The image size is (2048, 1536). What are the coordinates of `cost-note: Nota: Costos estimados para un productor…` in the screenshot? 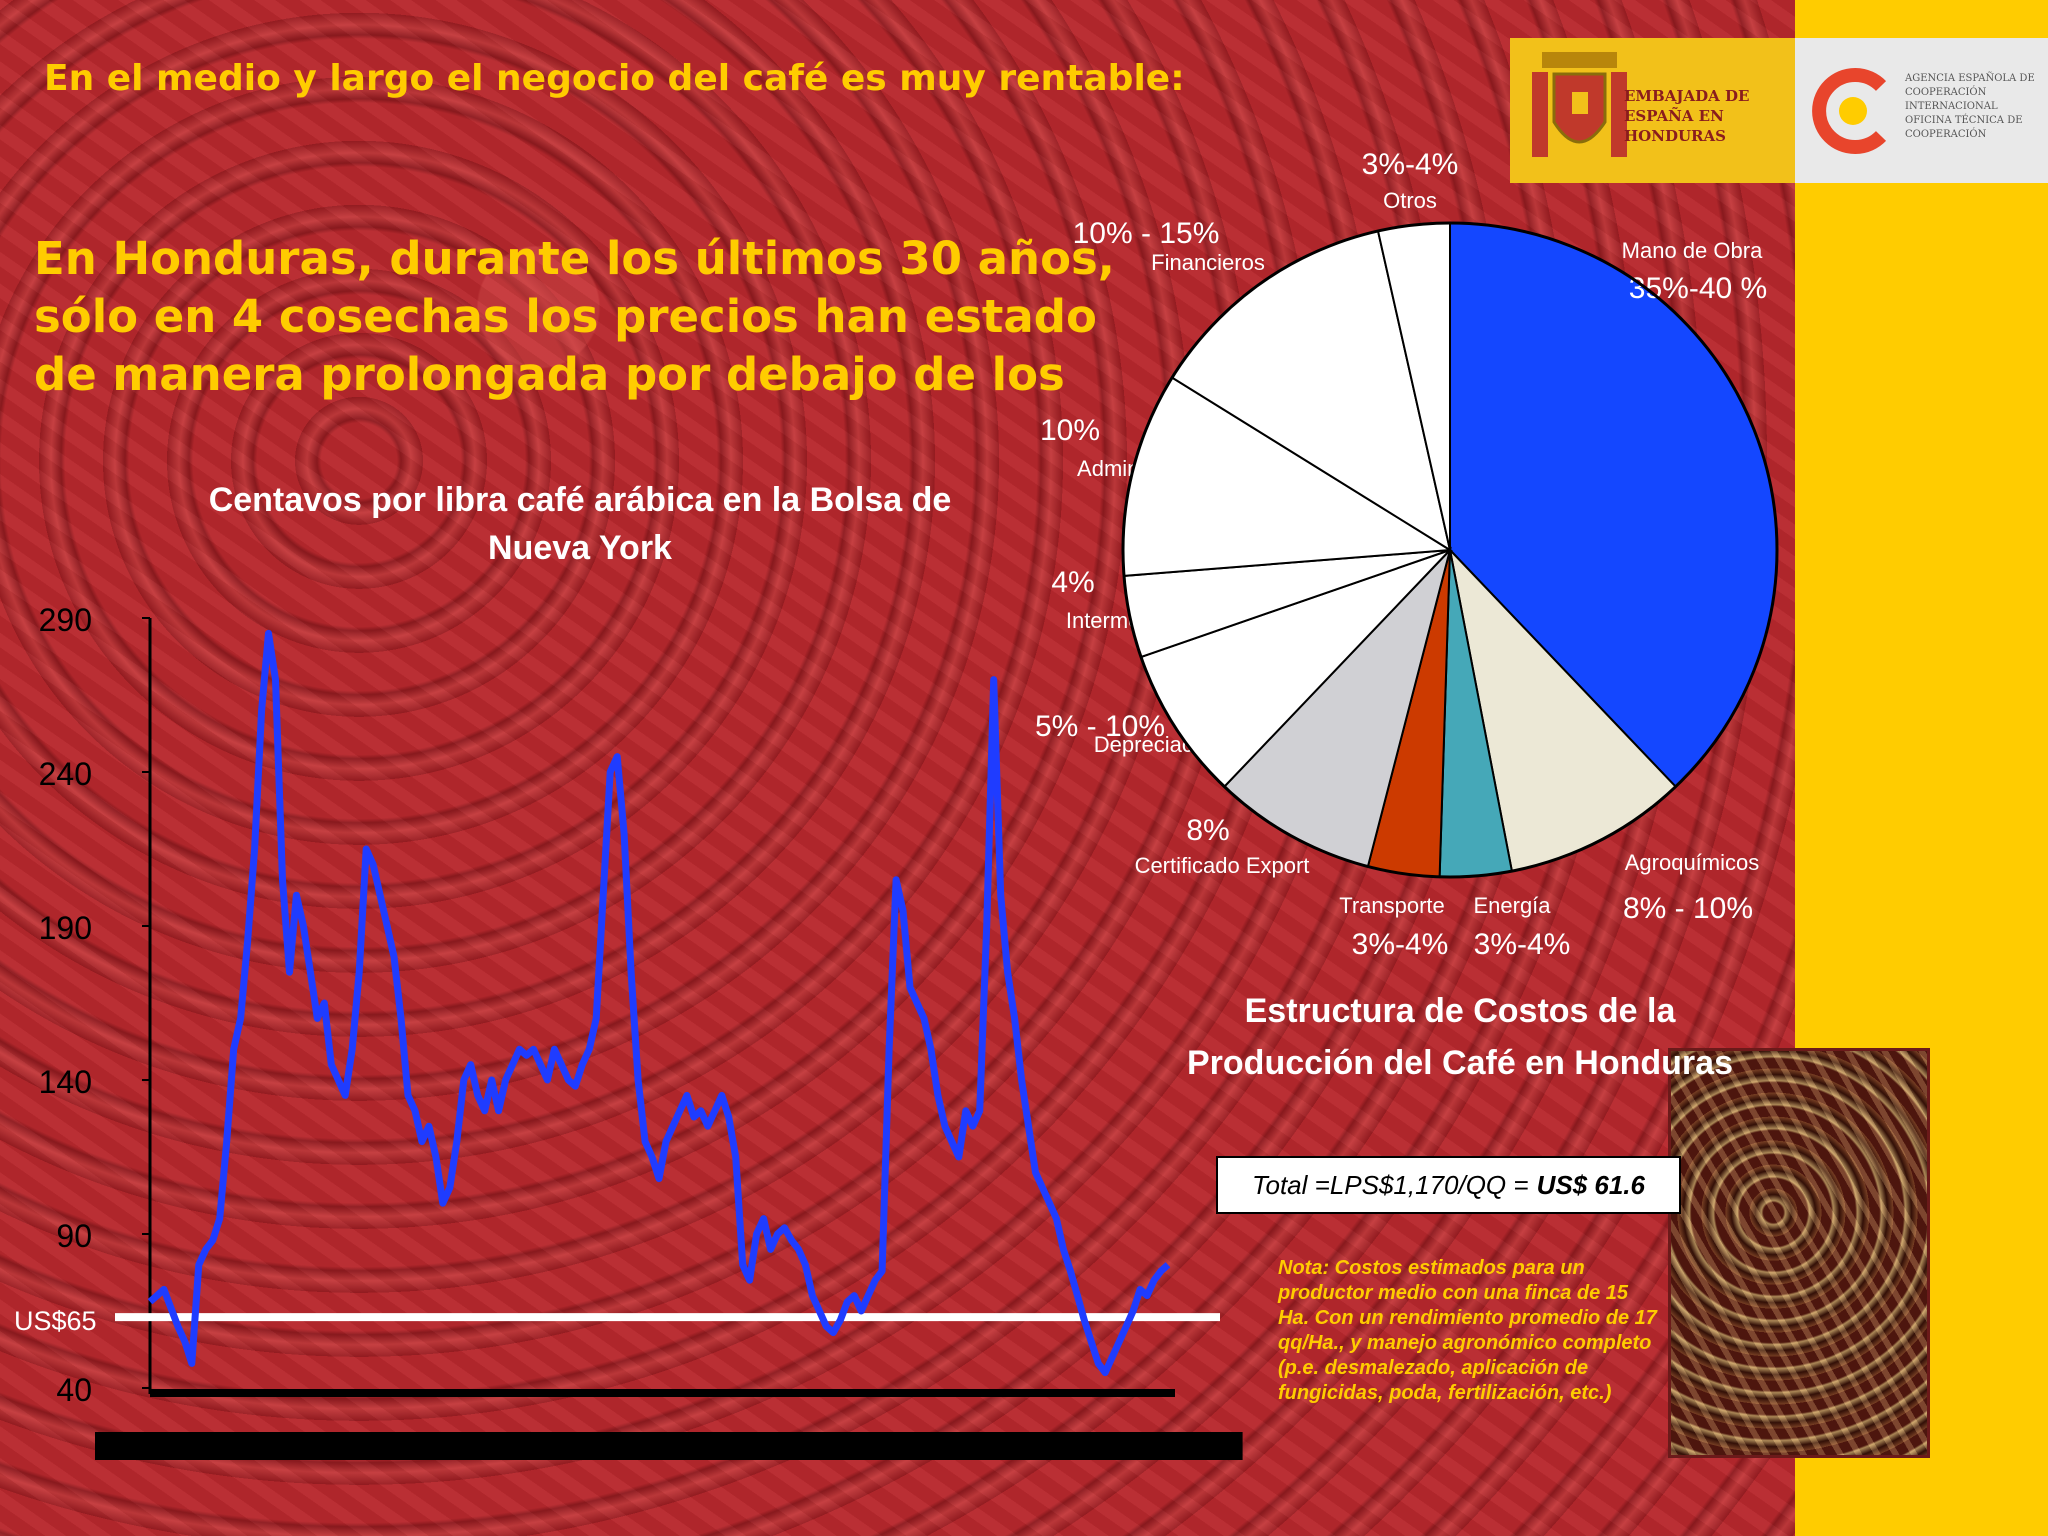 It's located at (1467, 1330).